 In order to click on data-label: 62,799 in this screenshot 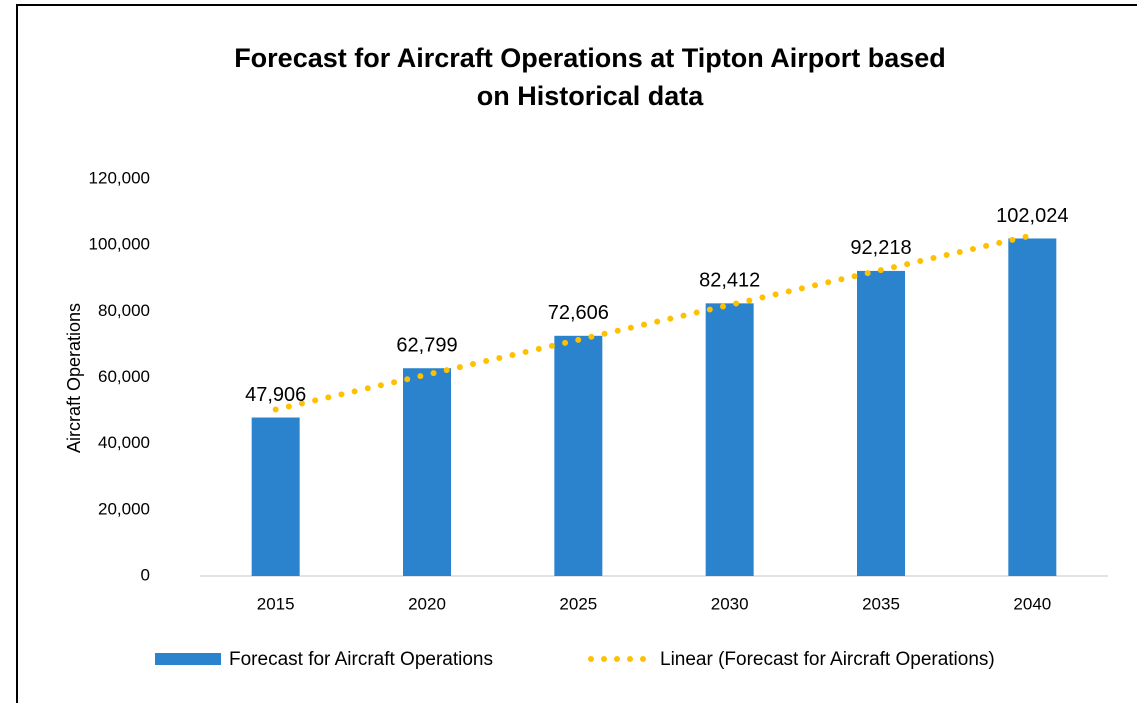, I will do `click(426, 346)`.